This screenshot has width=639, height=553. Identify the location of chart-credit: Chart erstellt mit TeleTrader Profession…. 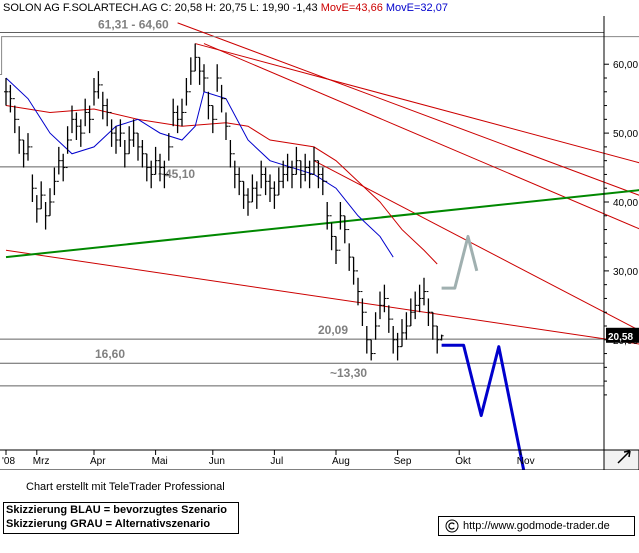
(125, 487).